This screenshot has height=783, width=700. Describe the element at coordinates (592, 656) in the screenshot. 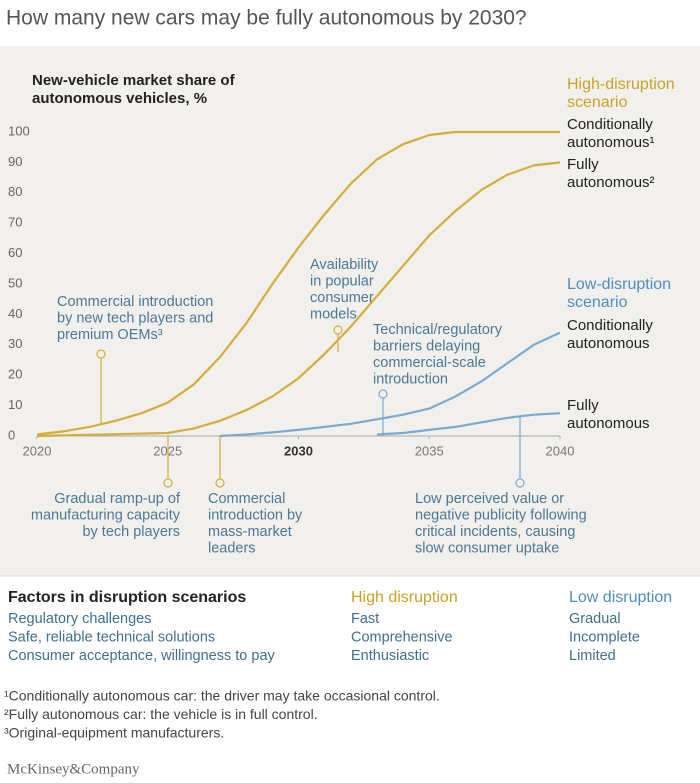

I see `table-cell: Limited` at that location.